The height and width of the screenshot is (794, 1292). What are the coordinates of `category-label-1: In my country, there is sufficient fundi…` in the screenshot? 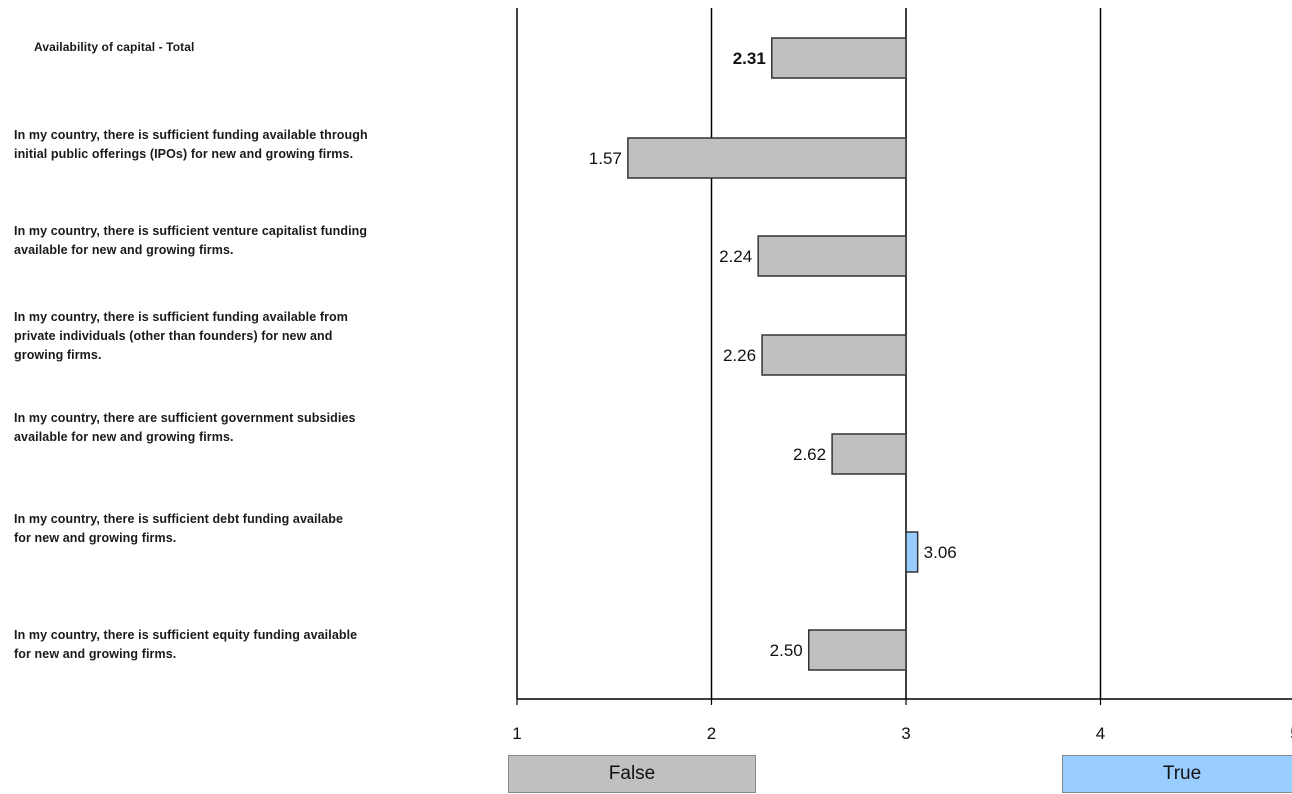 It's located at (191, 144).